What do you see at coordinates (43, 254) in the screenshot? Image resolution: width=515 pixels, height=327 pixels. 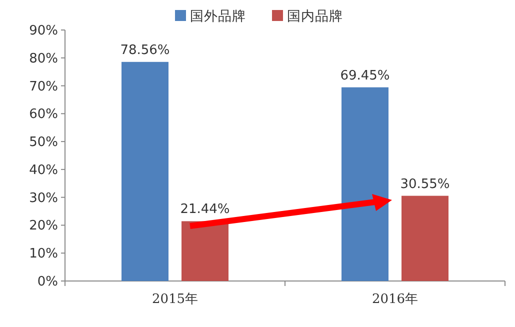 I see `y-tick-label: 10%` at bounding box center [43, 254].